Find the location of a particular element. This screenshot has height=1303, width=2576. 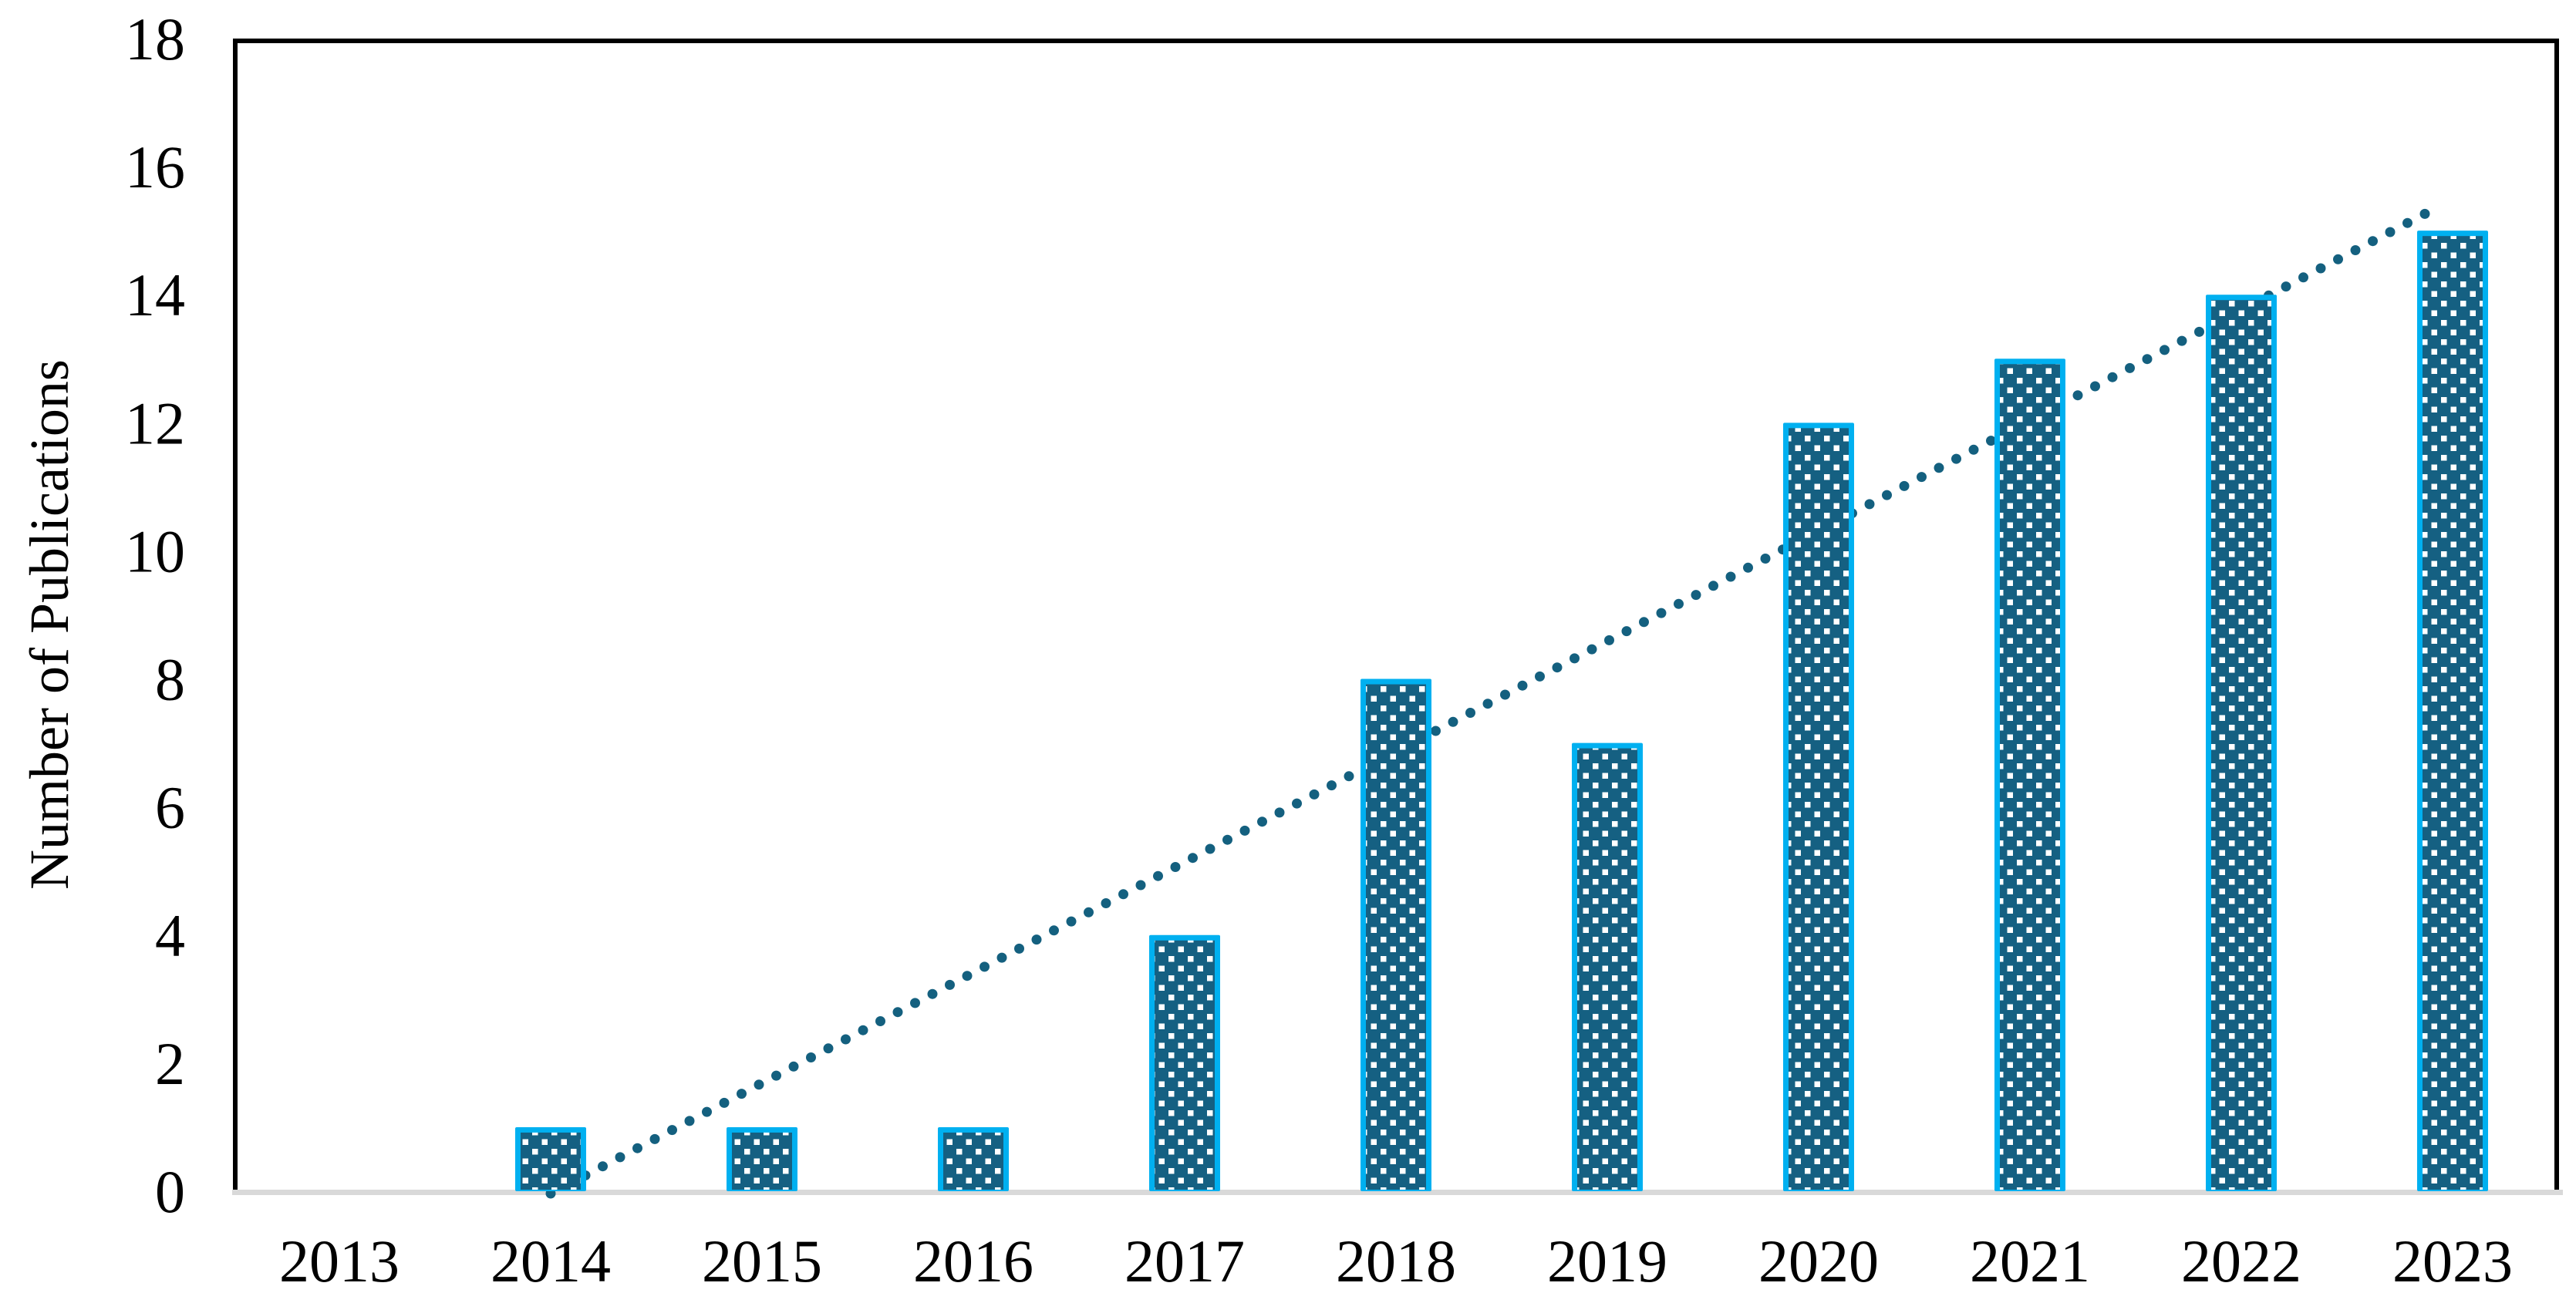

y-tick-label-10: 10 is located at coordinates (155, 550).